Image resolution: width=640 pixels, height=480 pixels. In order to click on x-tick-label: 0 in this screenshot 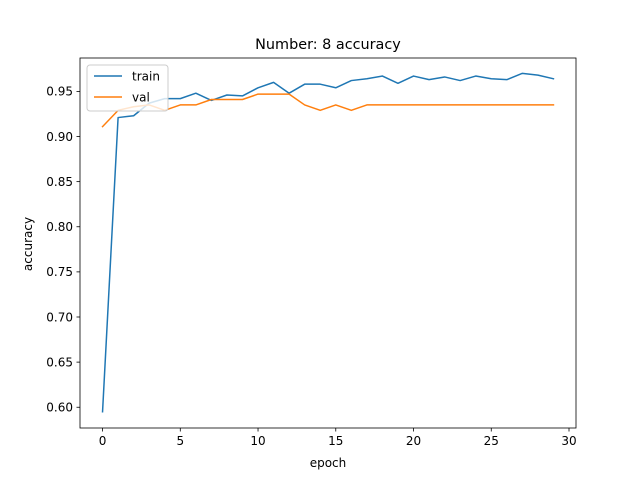, I will do `click(103, 441)`.